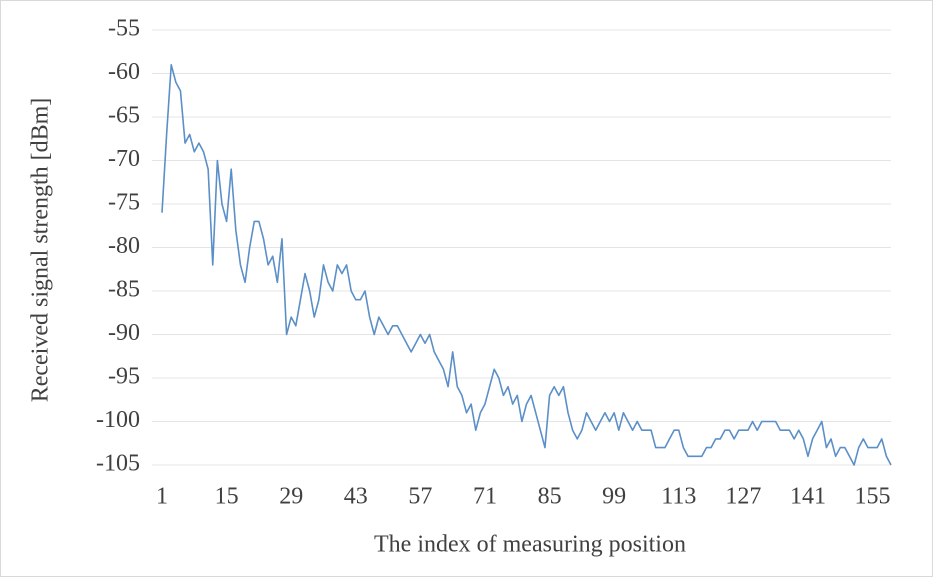 Image resolution: width=934 pixels, height=578 pixels. What do you see at coordinates (124, 377) in the screenshot?
I see `y-tick-label: -95` at bounding box center [124, 377].